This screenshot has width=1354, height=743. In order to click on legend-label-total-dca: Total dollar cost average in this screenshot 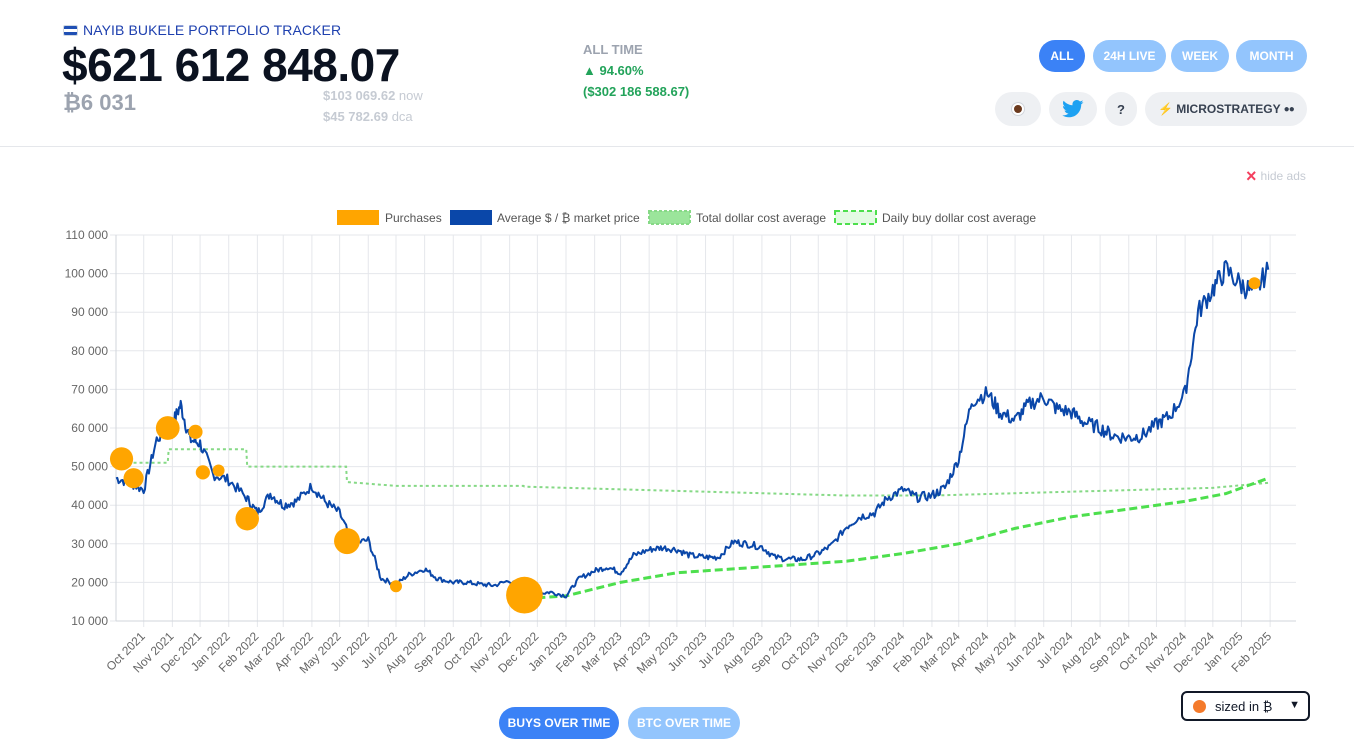, I will do `click(761, 218)`.